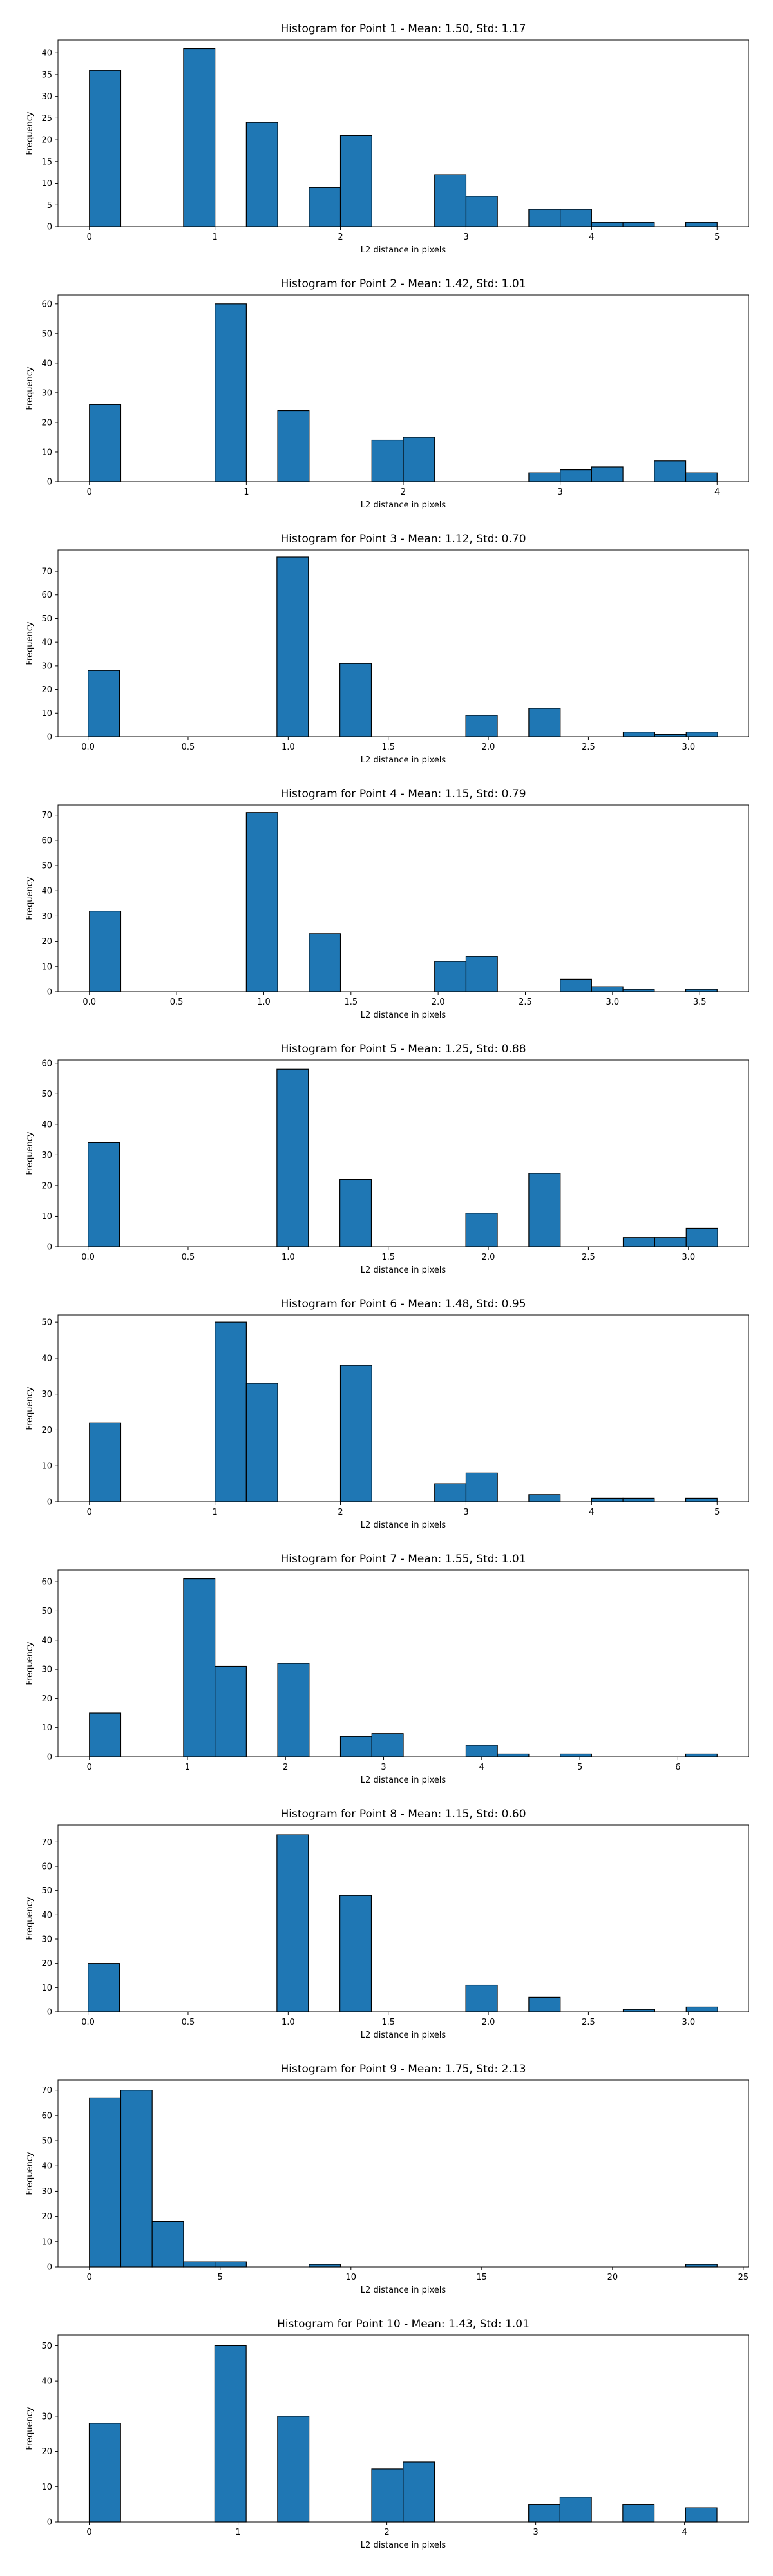 This screenshot has width=773, height=2576. Describe the element at coordinates (488, 748) in the screenshot. I see `x-tick-label: 2.0` at that location.